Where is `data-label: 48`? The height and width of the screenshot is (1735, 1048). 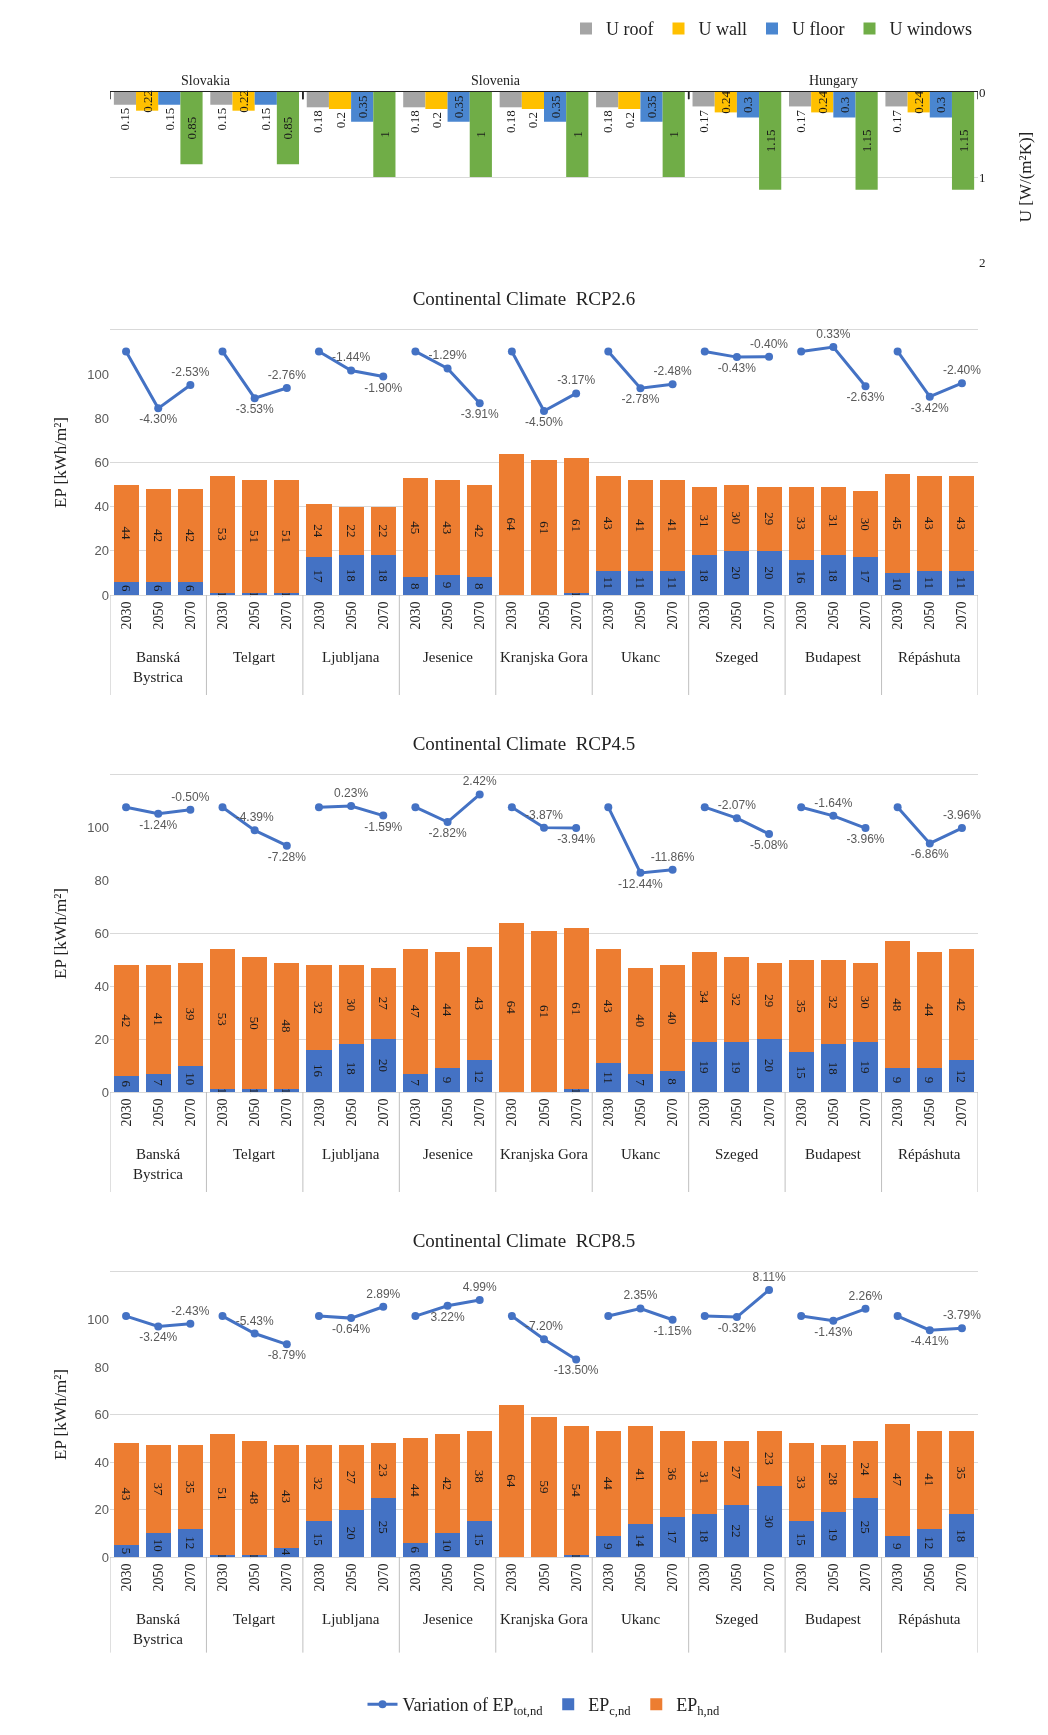 data-label: 48 is located at coordinates (287, 1026).